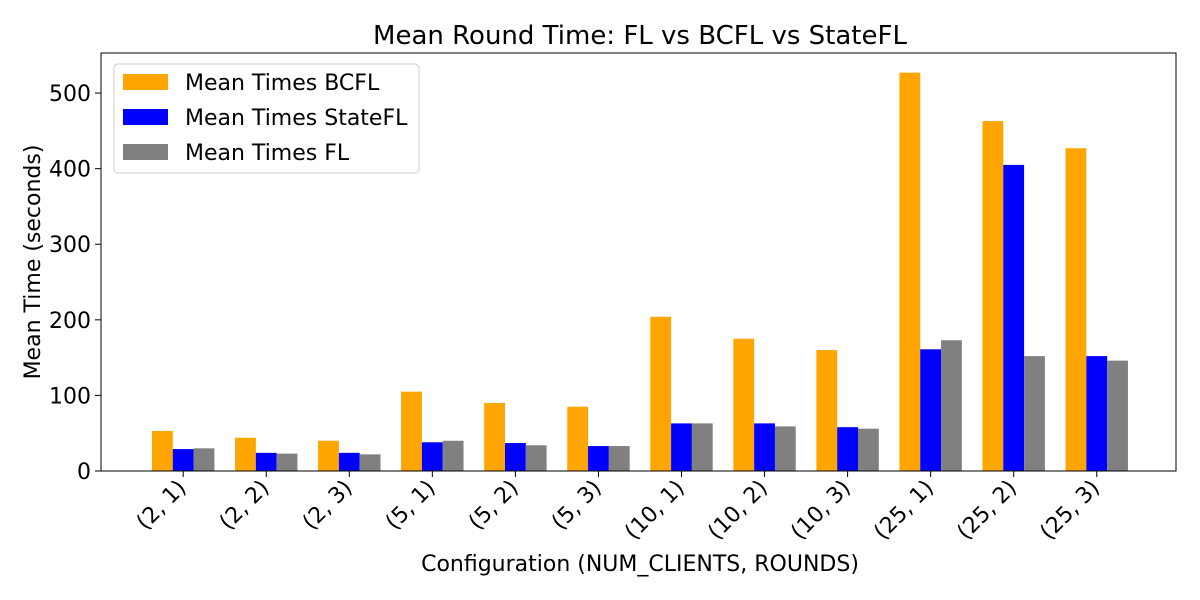  Describe the element at coordinates (70, 245) in the screenshot. I see `y-tick-label: 300` at that location.